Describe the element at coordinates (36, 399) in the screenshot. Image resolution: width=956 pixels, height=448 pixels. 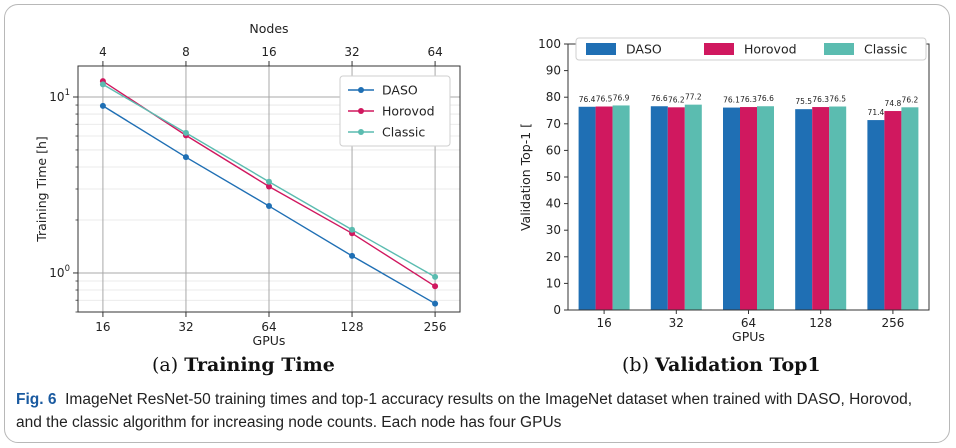
I see `caption-label: Fig. 6` at that location.